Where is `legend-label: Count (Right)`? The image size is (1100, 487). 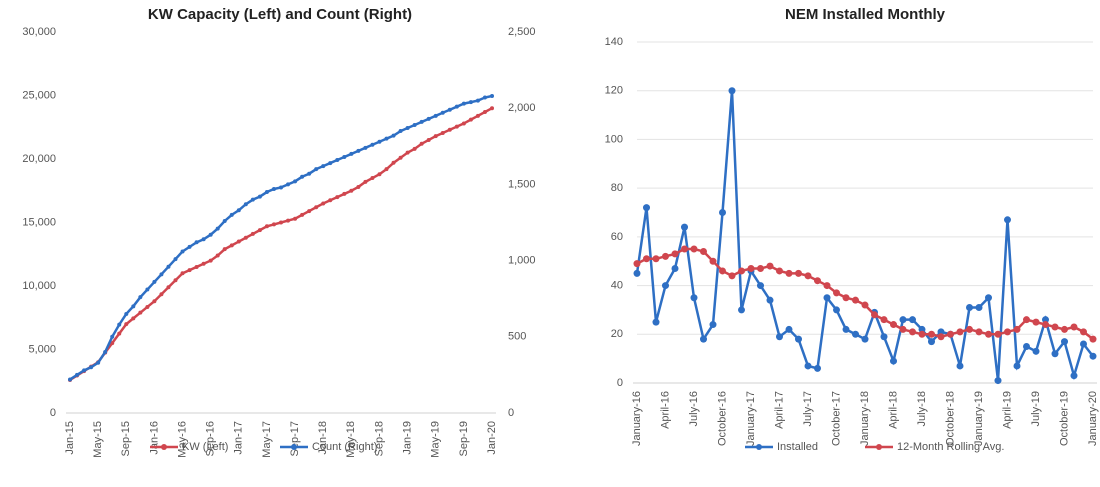 legend-label: Count (Right) is located at coordinates (344, 447).